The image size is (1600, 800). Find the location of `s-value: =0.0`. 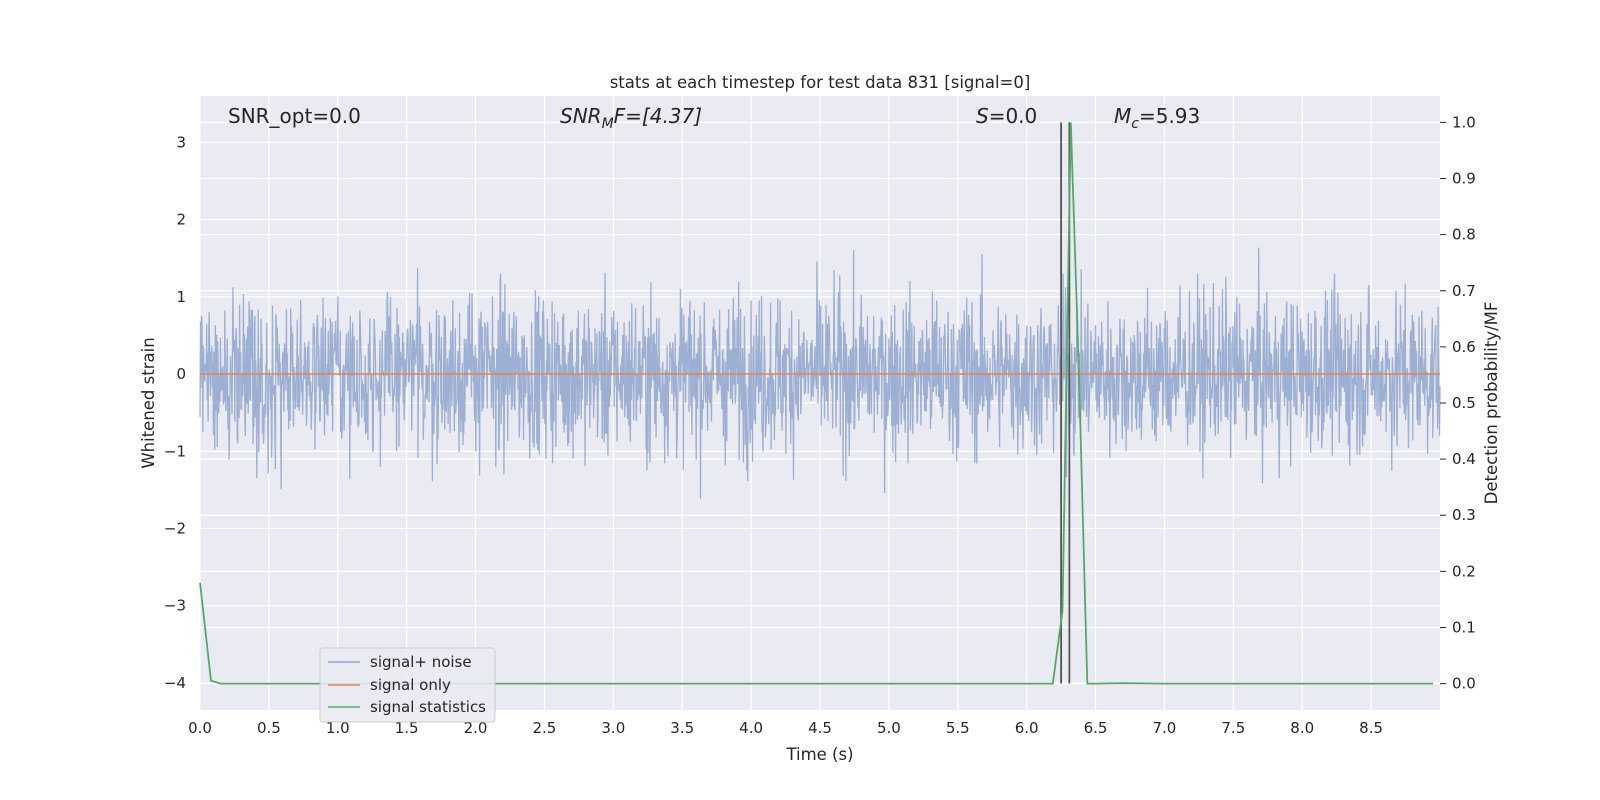

s-value: =0.0 is located at coordinates (1013, 116).